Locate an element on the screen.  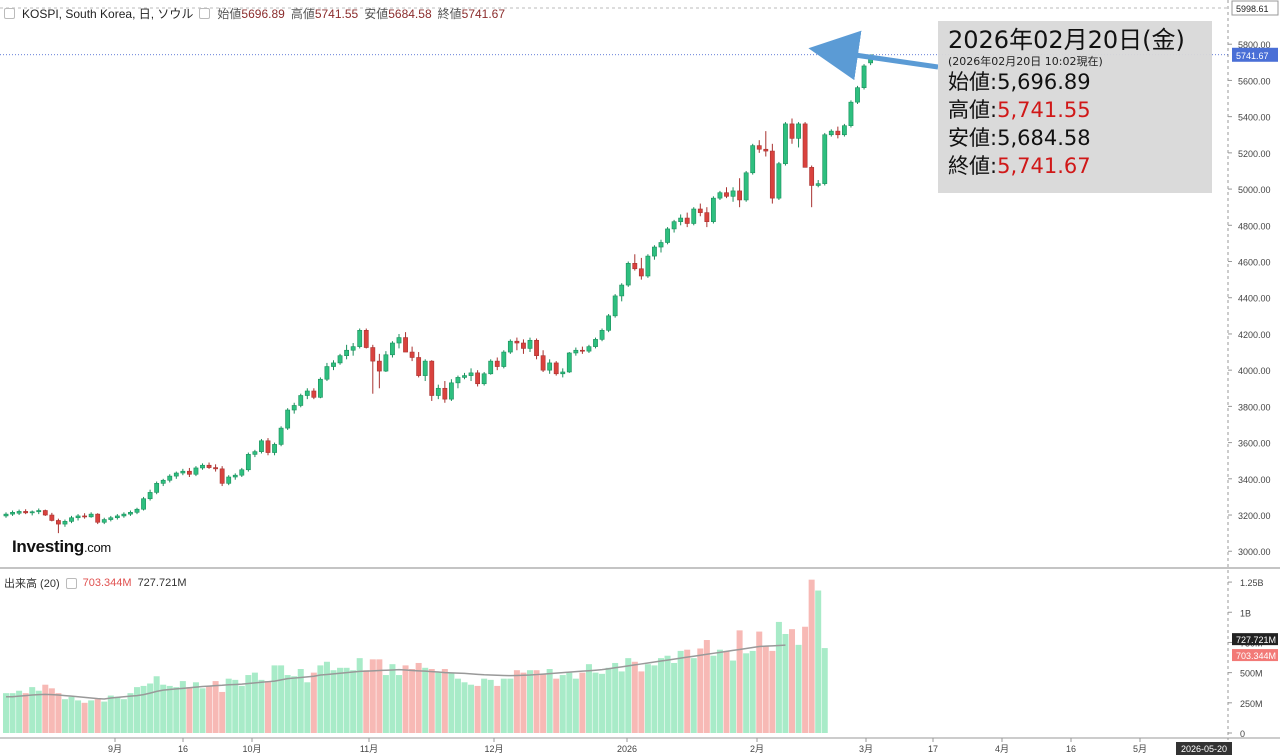
y-tick-label: 5200.00 is located at coordinates (1254, 154).